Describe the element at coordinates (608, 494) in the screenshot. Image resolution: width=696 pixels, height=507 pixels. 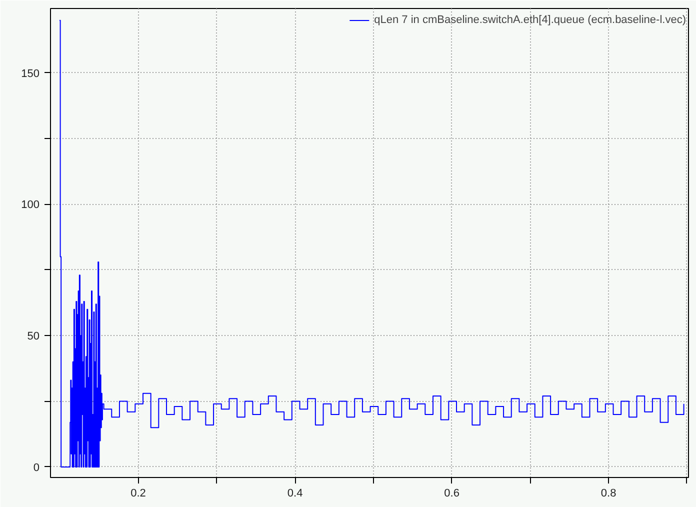
I see `x-tick-label: 0.8` at that location.